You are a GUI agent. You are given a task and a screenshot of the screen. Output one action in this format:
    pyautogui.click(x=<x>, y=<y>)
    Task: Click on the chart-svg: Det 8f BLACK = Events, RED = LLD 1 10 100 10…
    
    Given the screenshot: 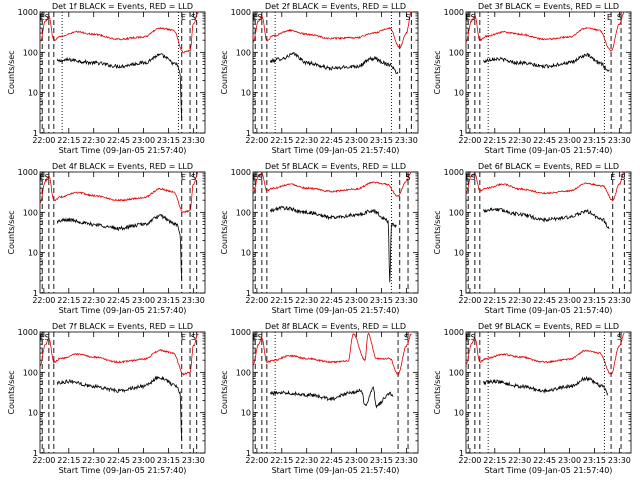 What is the action you would take?
    pyautogui.click(x=319, y=398)
    